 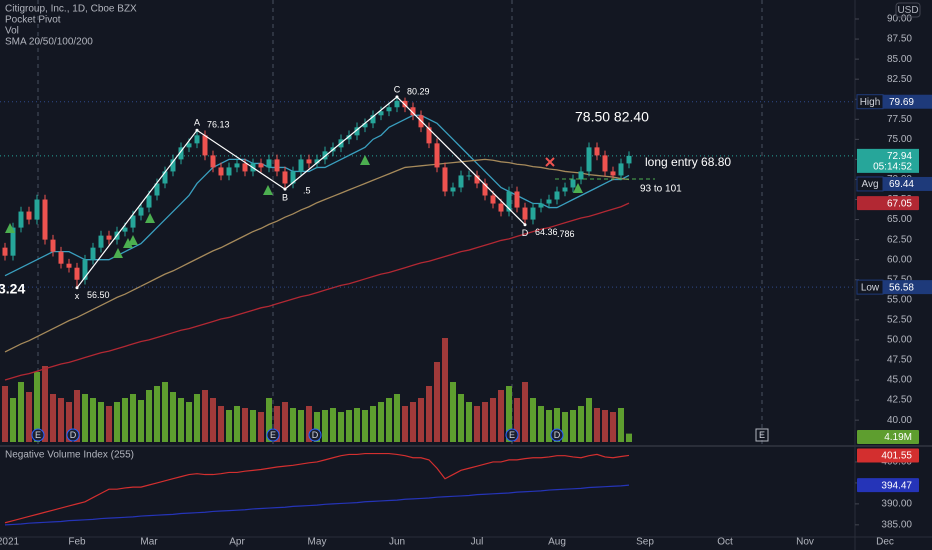 What do you see at coordinates (899, 259) in the screenshot?
I see `y-tick-label: 60.00` at bounding box center [899, 259].